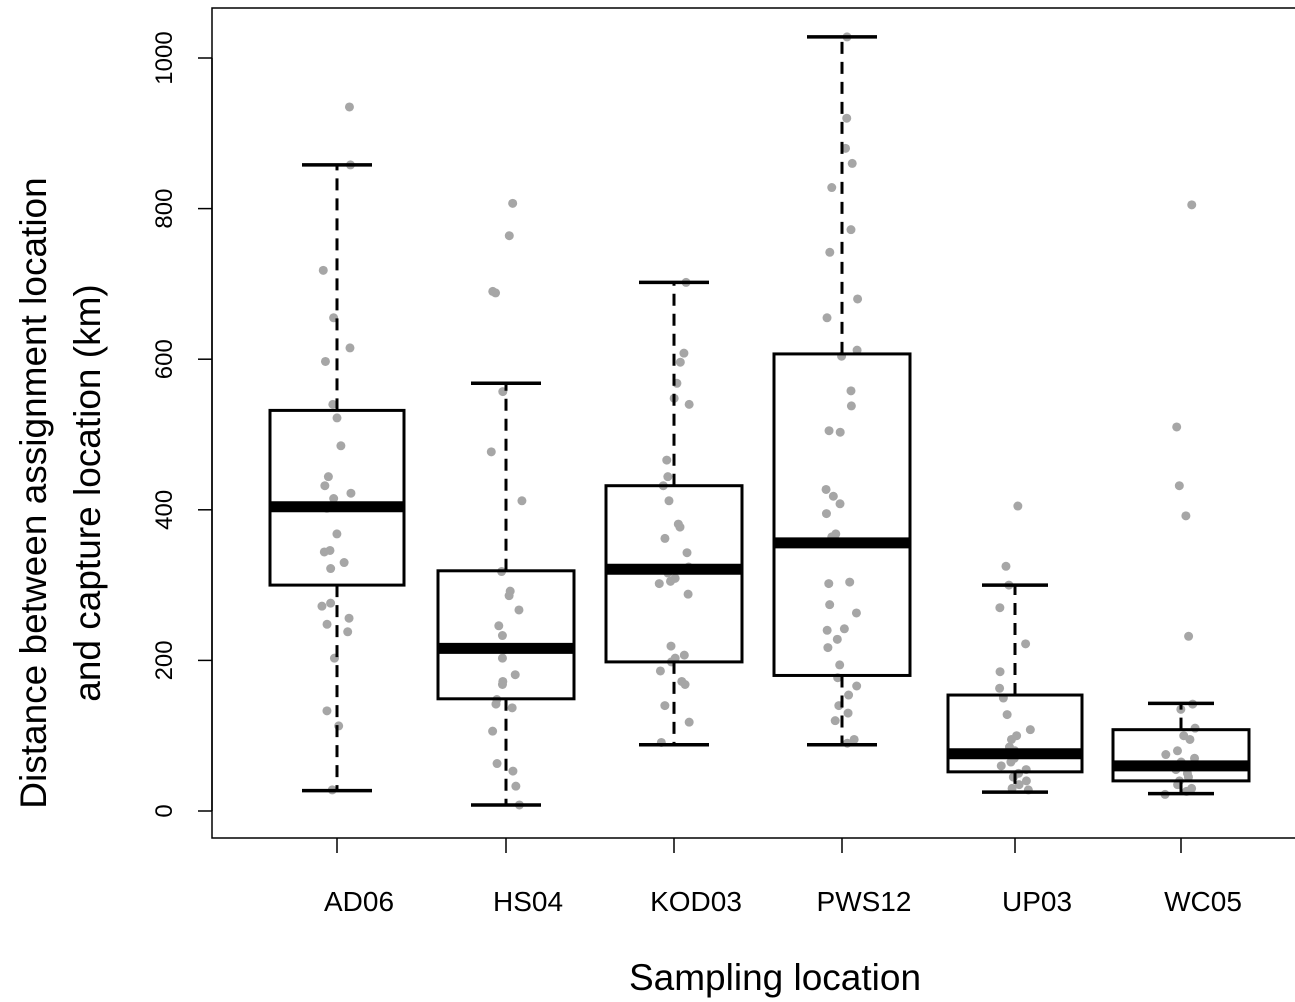 The image size is (1295, 1002). I want to click on y-tick-label-800: 800, so click(164, 209).